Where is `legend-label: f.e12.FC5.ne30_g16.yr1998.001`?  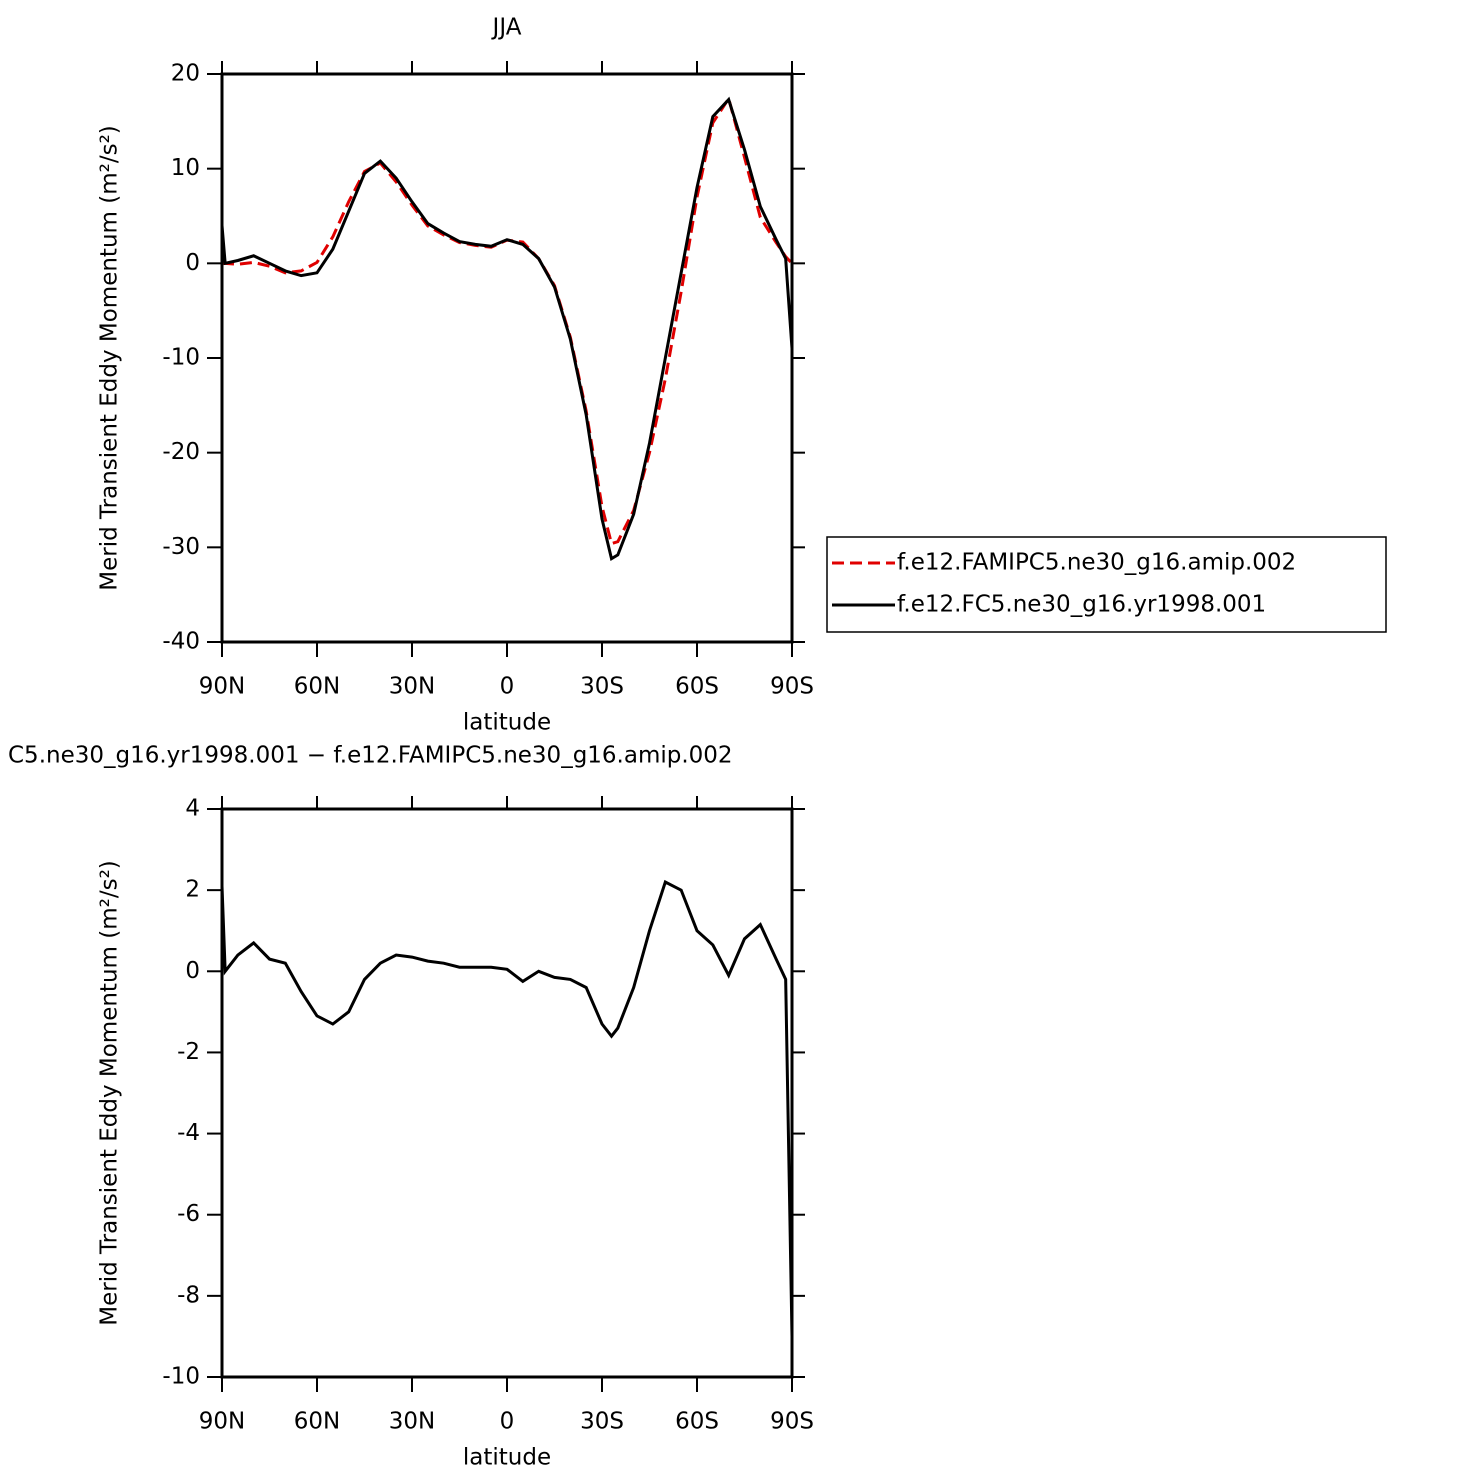
legend-label: f.e12.FC5.ne30_g16.yr1998.001 is located at coordinates (1081, 605).